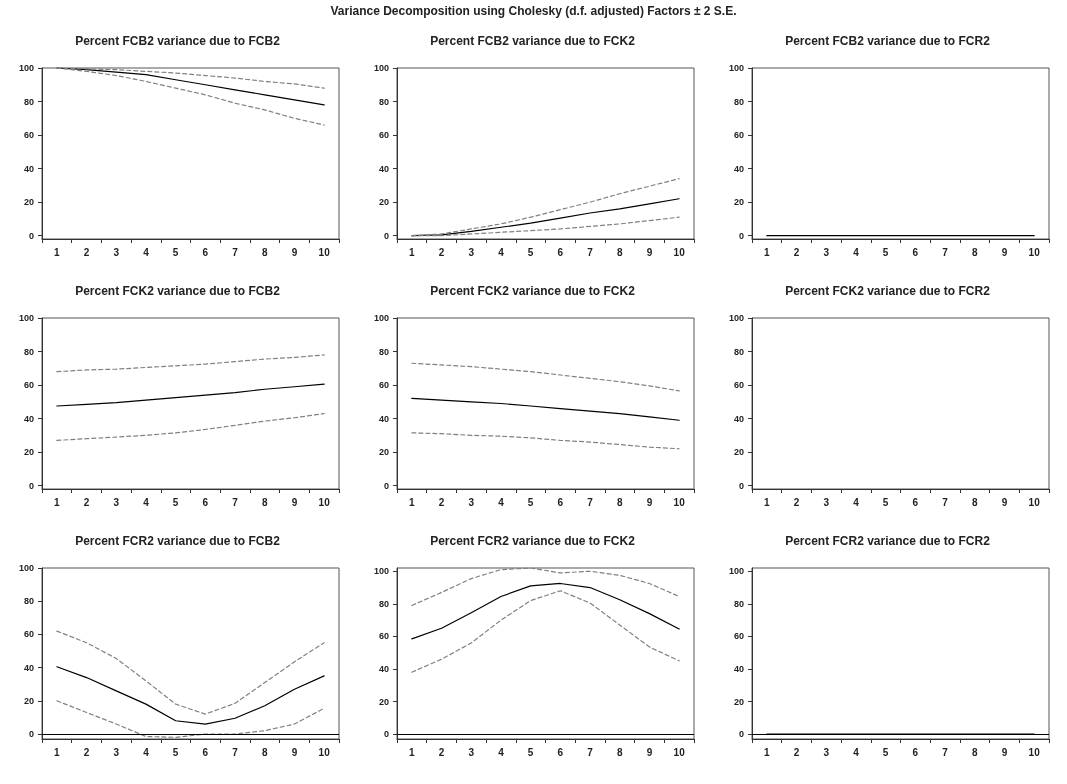 This screenshot has height=784, width=1067. Describe the element at coordinates (888, 541) in the screenshot. I see `chart-title: Percent FCR2 variance due to FCR2` at that location.